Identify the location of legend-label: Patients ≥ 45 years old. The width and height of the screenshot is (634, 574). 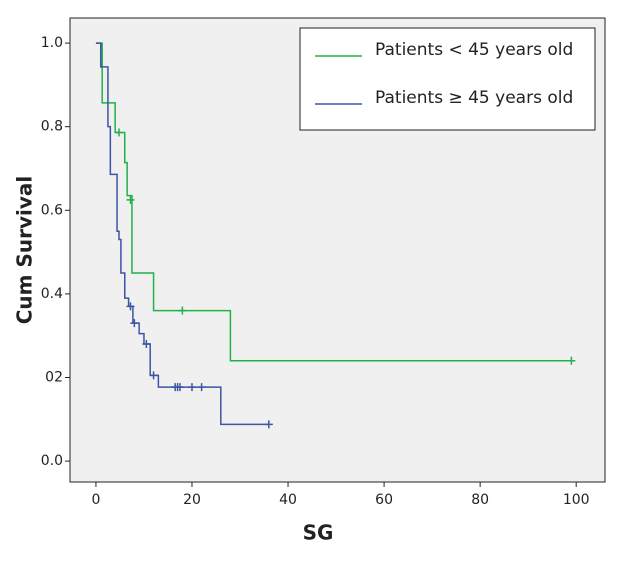
(474, 98).